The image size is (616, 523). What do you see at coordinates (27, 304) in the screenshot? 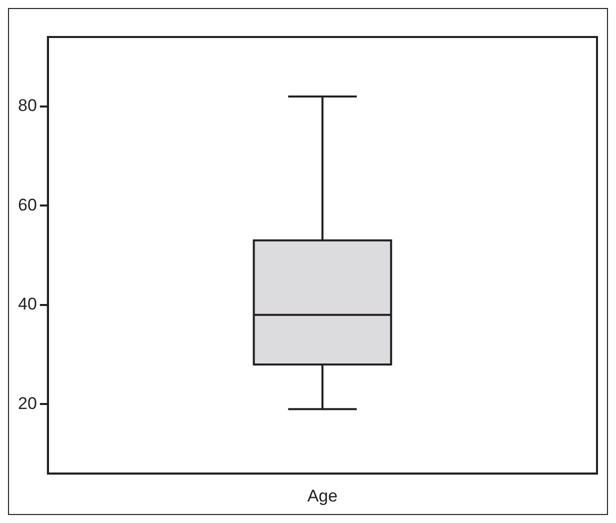
I see `y-tick-label: 40` at bounding box center [27, 304].